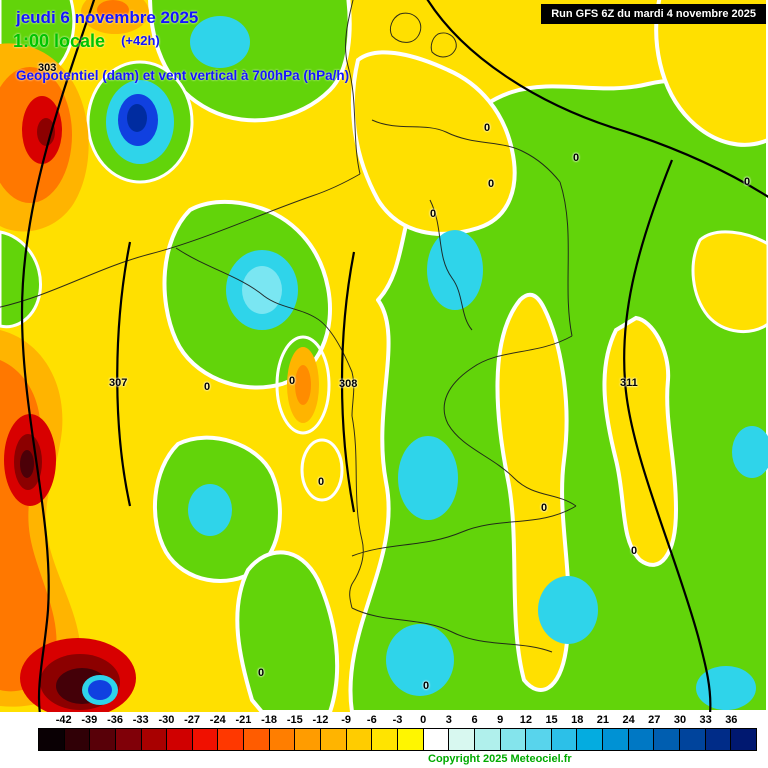 This screenshot has height=768, width=768. I want to click on copyright-label: Copyright 2025 Meteociel.fr, so click(500, 759).